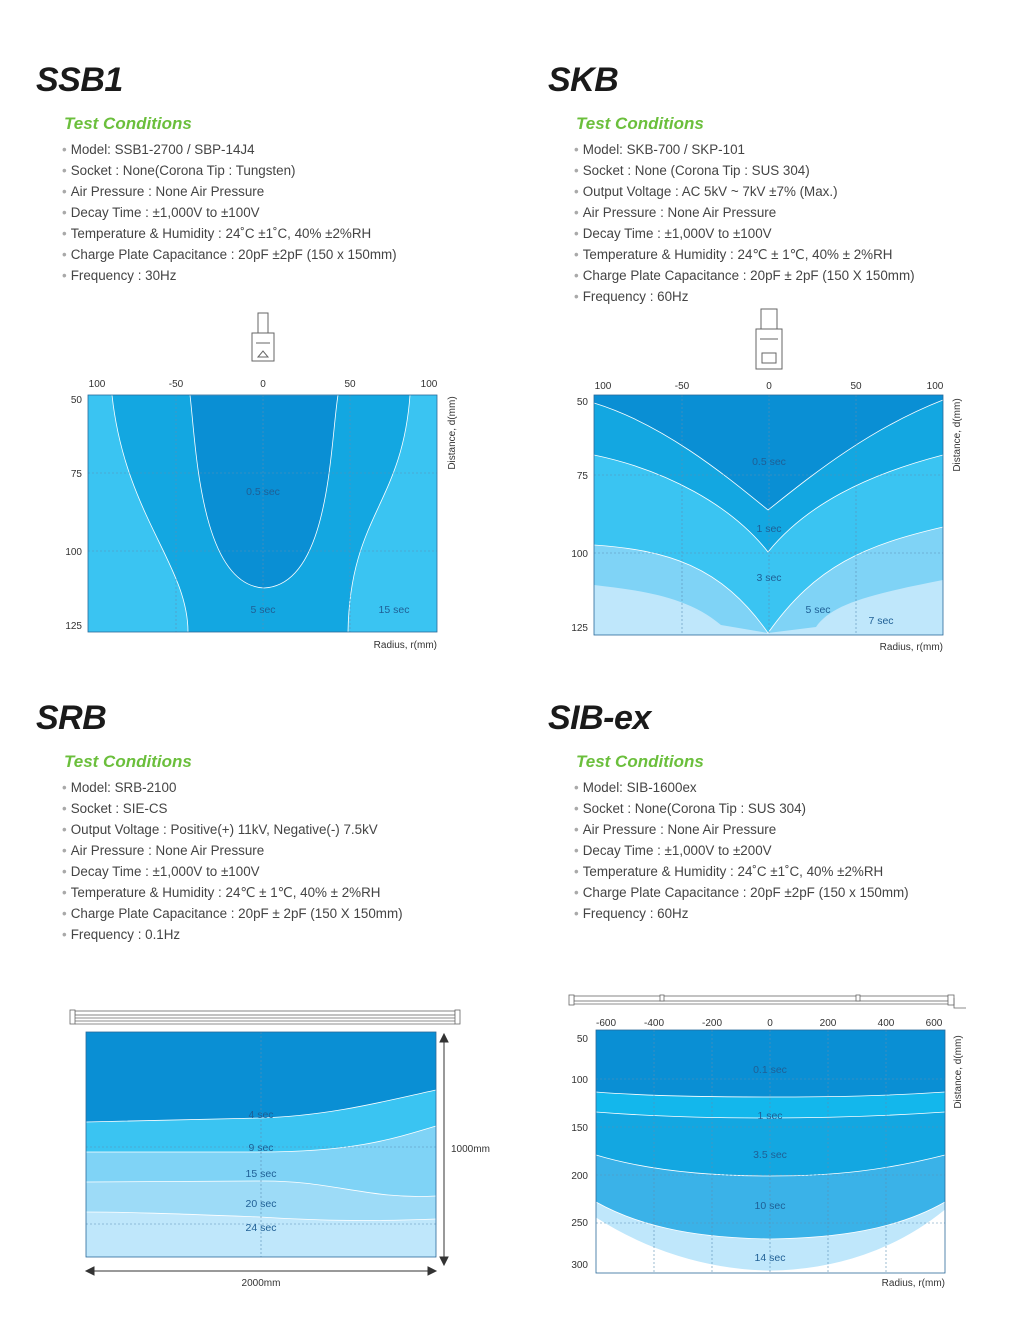  I want to click on ssb1-conditions-item: Frequency : 30Hz, so click(229, 275).